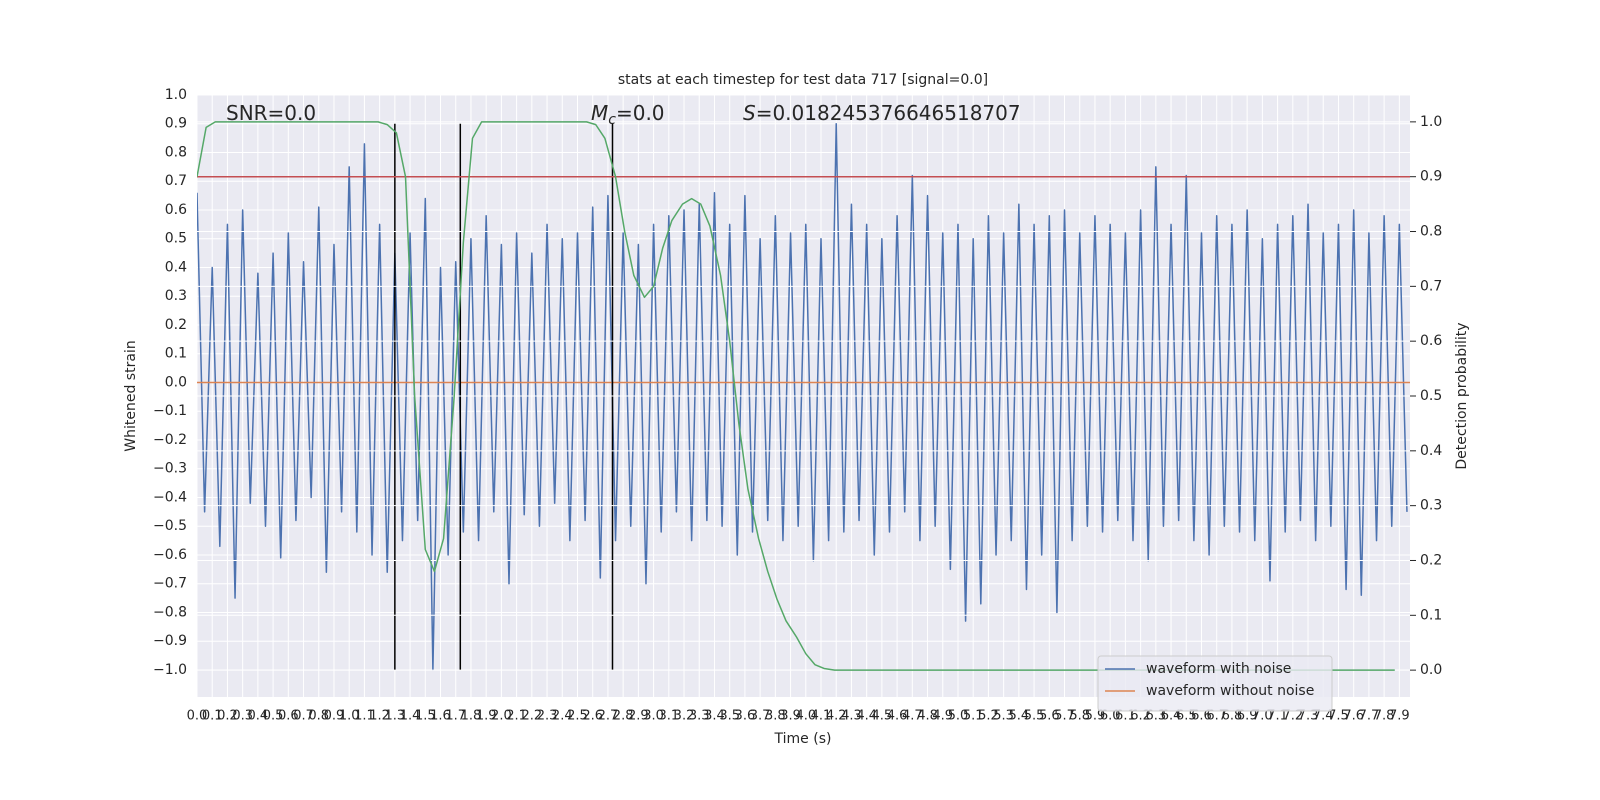  I want to click on x-tick-label: 1.0, so click(349, 716).